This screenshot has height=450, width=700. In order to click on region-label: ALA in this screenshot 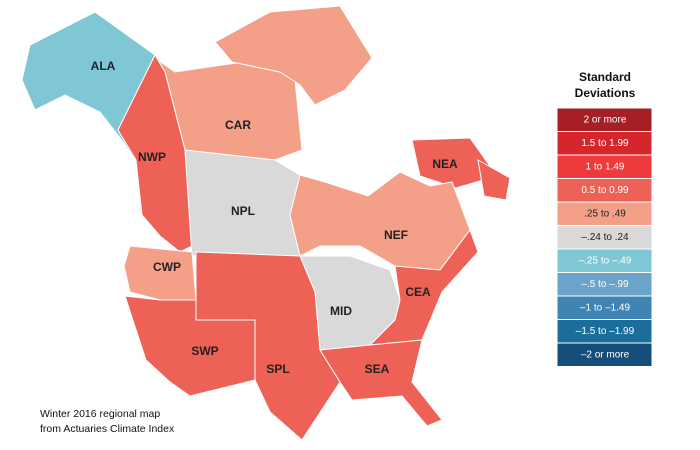, I will do `click(103, 66)`.